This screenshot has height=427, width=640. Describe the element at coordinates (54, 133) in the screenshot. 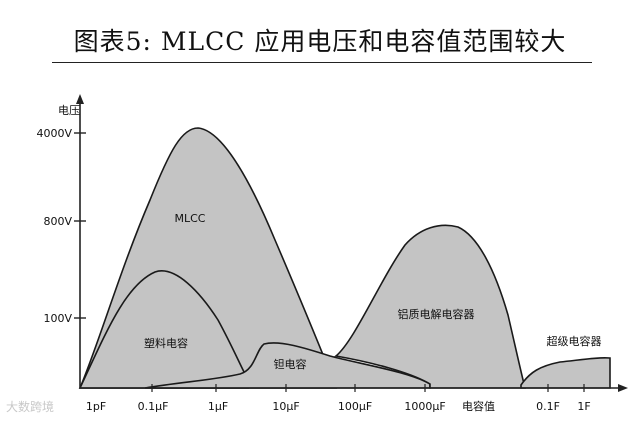

I see `y-tick-label: 4000V` at that location.